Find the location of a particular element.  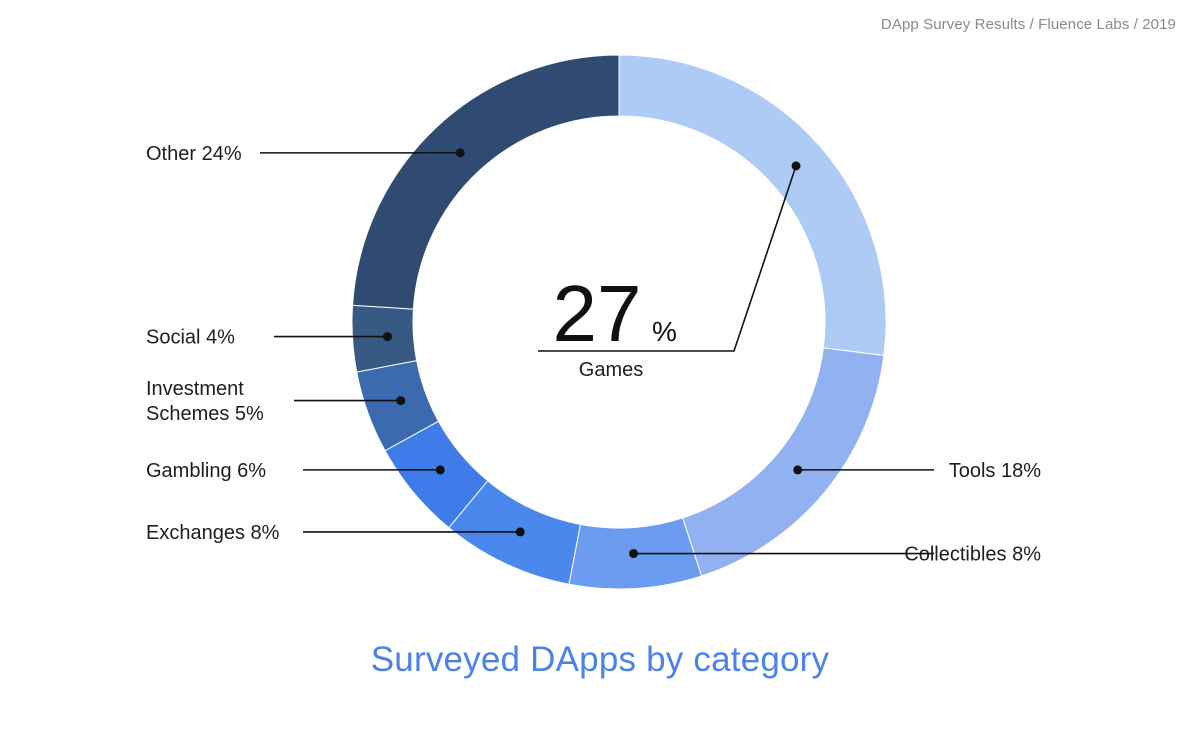

leader-dot-exchanges is located at coordinates (520, 532).